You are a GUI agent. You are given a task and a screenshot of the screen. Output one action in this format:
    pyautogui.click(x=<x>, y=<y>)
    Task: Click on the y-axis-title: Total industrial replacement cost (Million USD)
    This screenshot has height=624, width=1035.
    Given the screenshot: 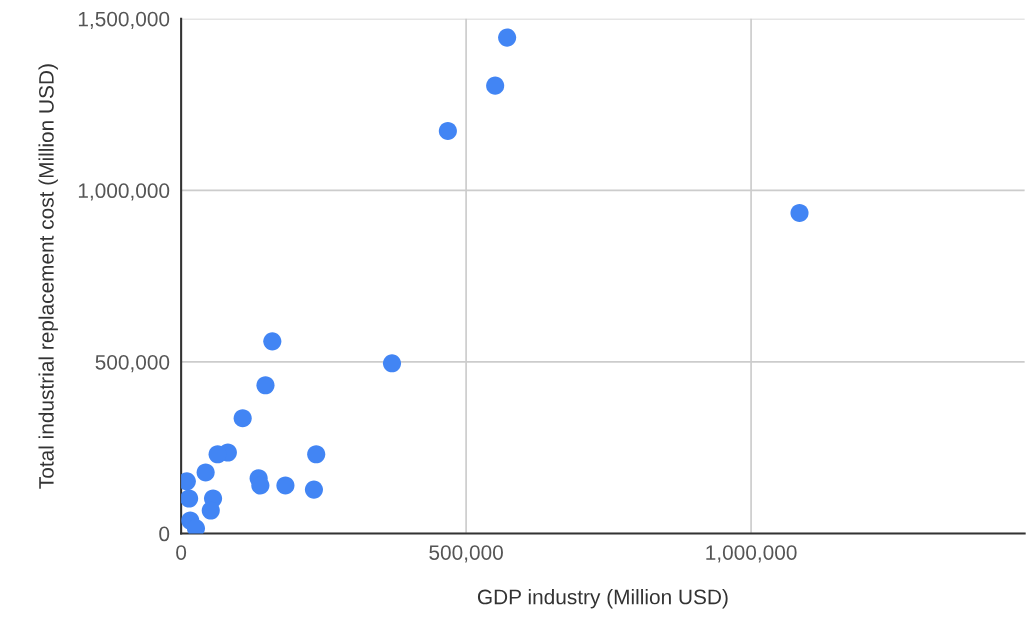 What is the action you would take?
    pyautogui.click(x=48, y=276)
    